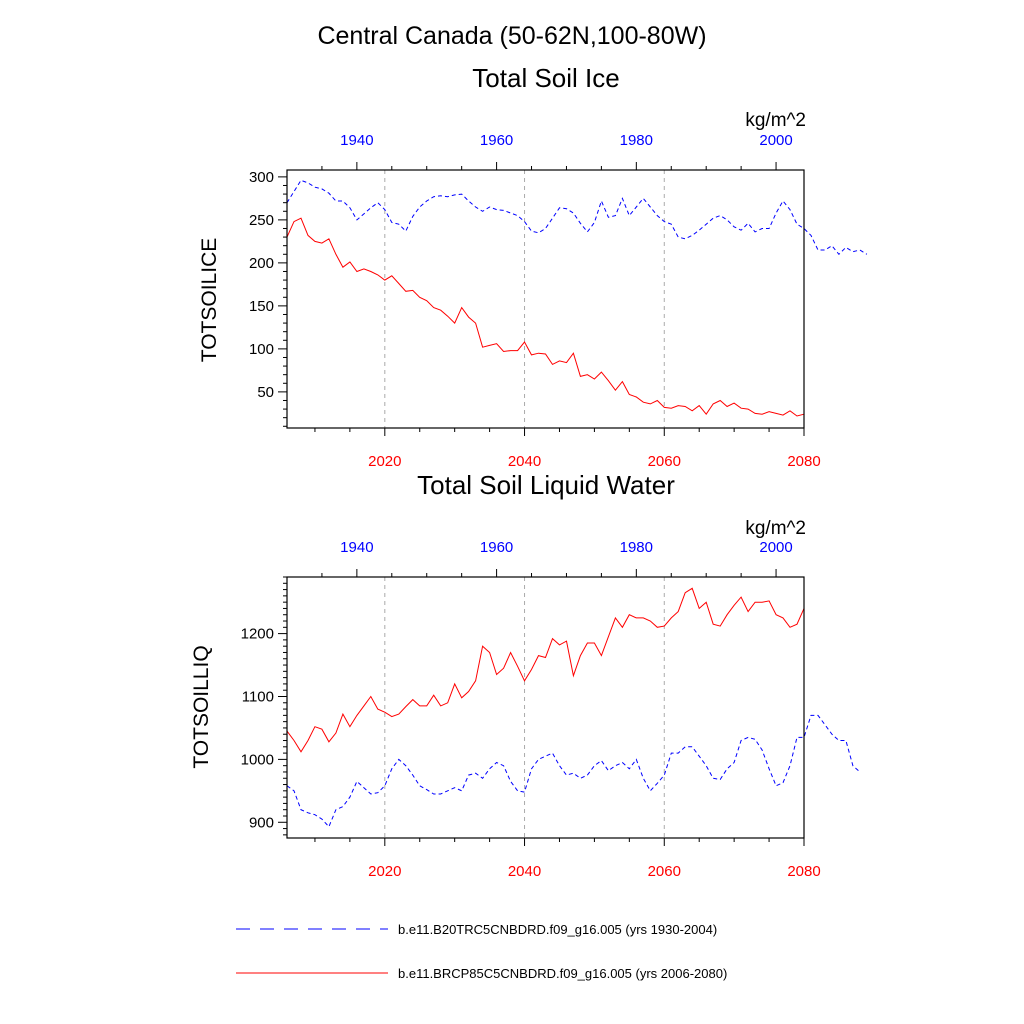  What do you see at coordinates (209, 300) in the screenshot?
I see `soil-ice-y-axis-label: TOTSOILICE` at bounding box center [209, 300].